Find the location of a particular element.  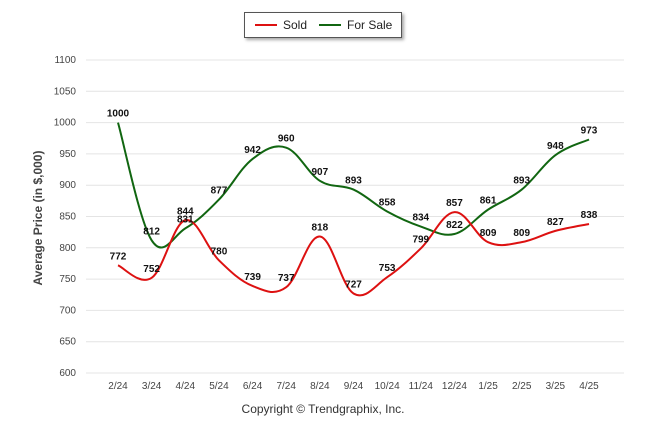

x-tick-label: 1/25 is located at coordinates (488, 386).